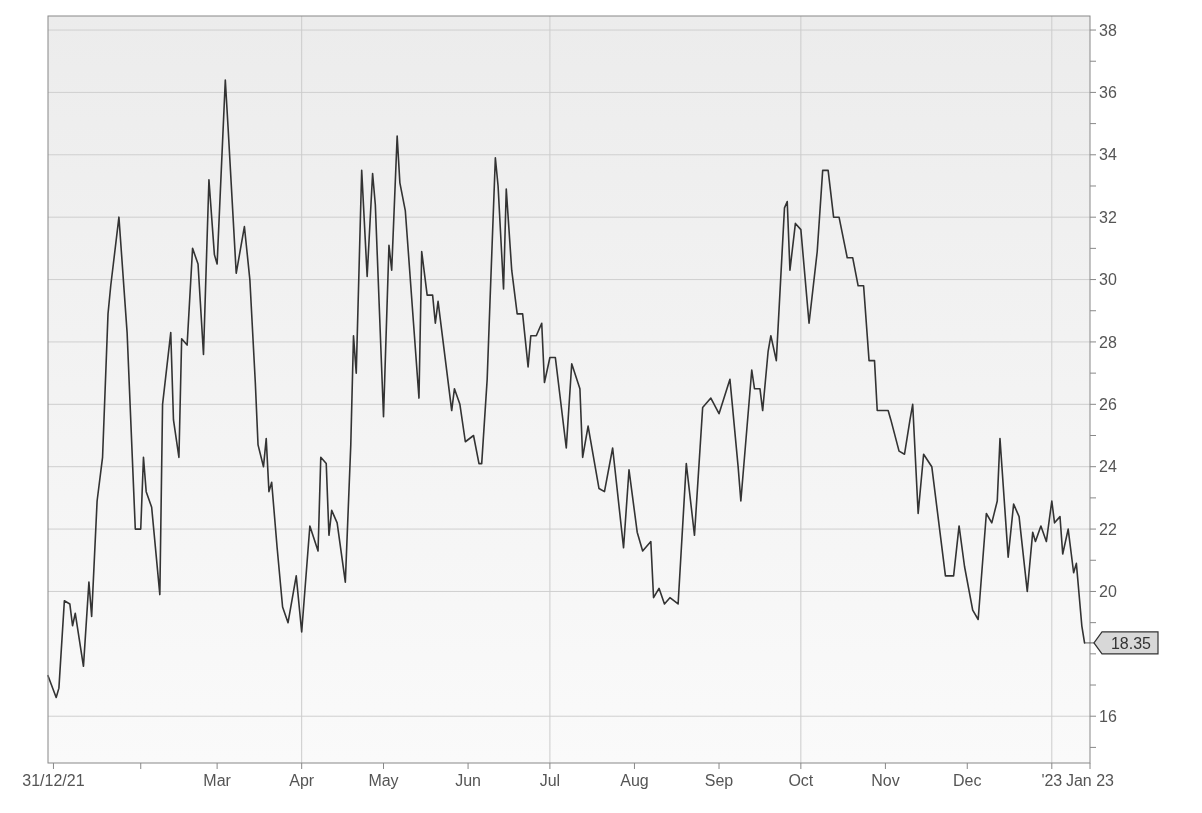  I want to click on y-tick-label: 22, so click(1108, 529).